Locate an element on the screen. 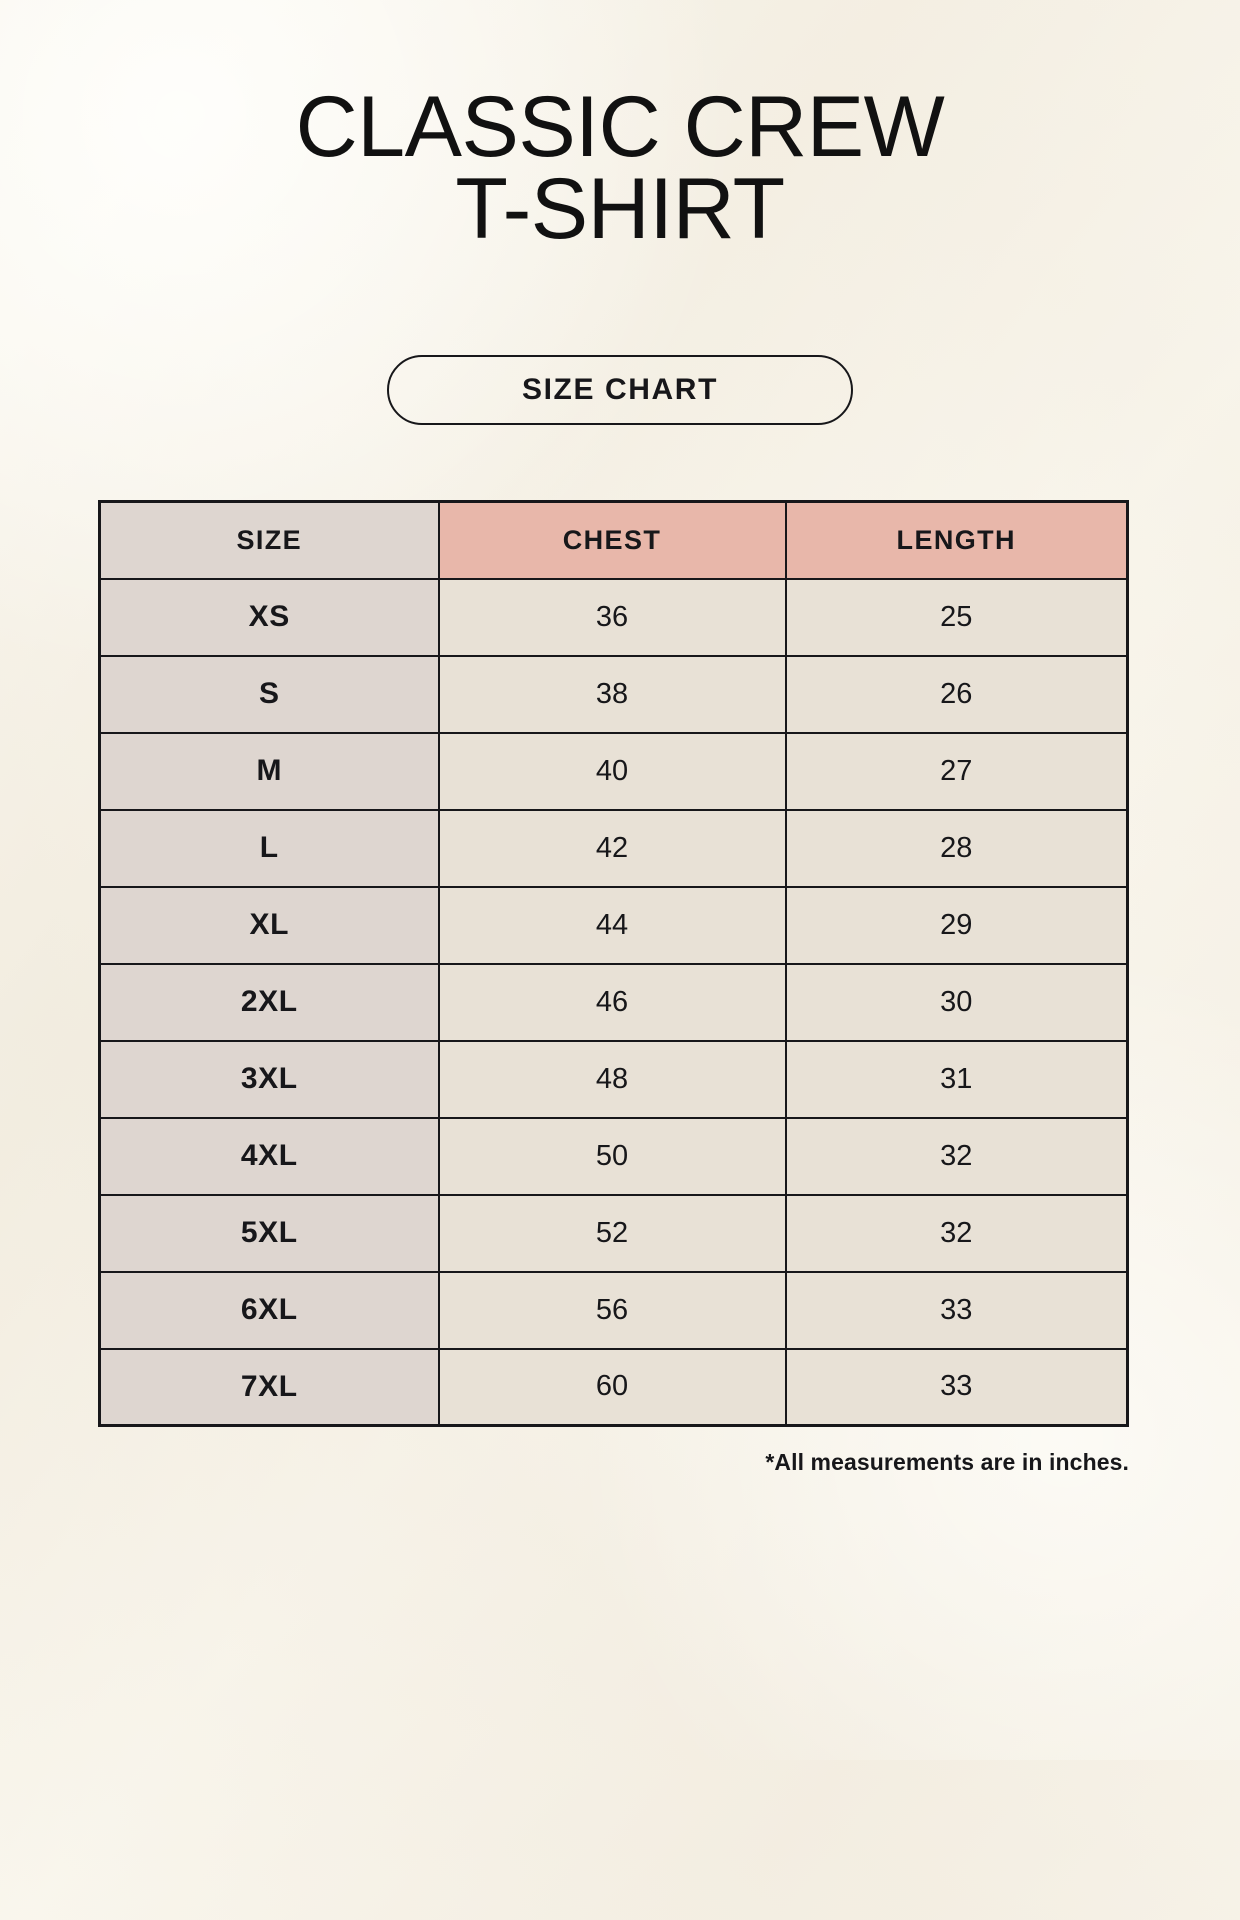  table-row: 5XL 52 32 is located at coordinates (613, 1233).